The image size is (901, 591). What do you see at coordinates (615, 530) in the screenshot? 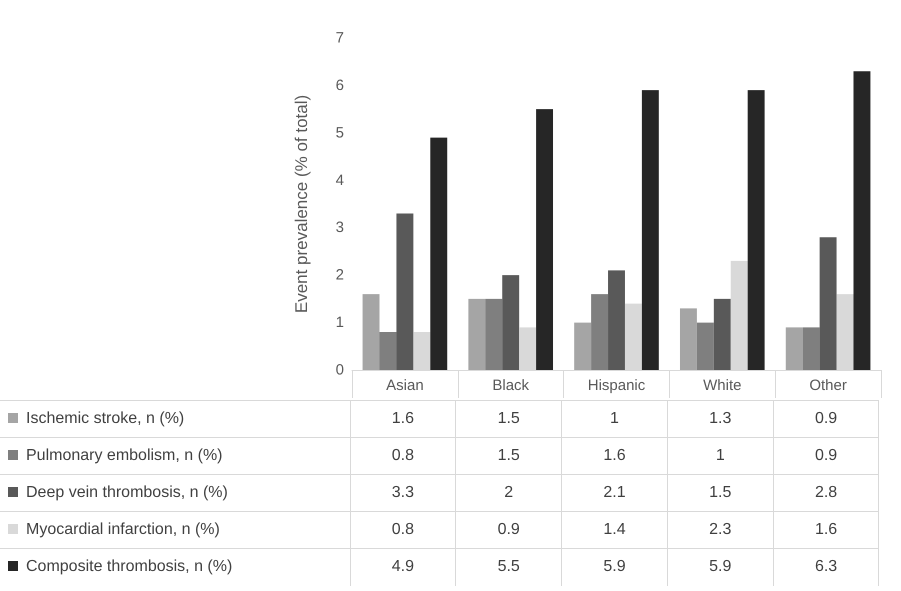
I see `data-label: 1.4` at bounding box center [615, 530].